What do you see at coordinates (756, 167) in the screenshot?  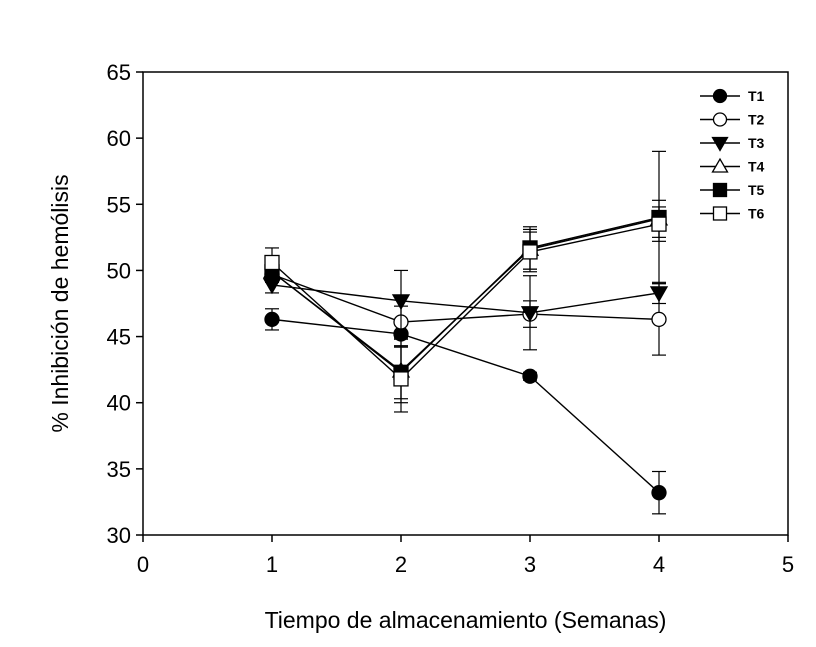 I see `legend-label-T4: T4` at bounding box center [756, 167].